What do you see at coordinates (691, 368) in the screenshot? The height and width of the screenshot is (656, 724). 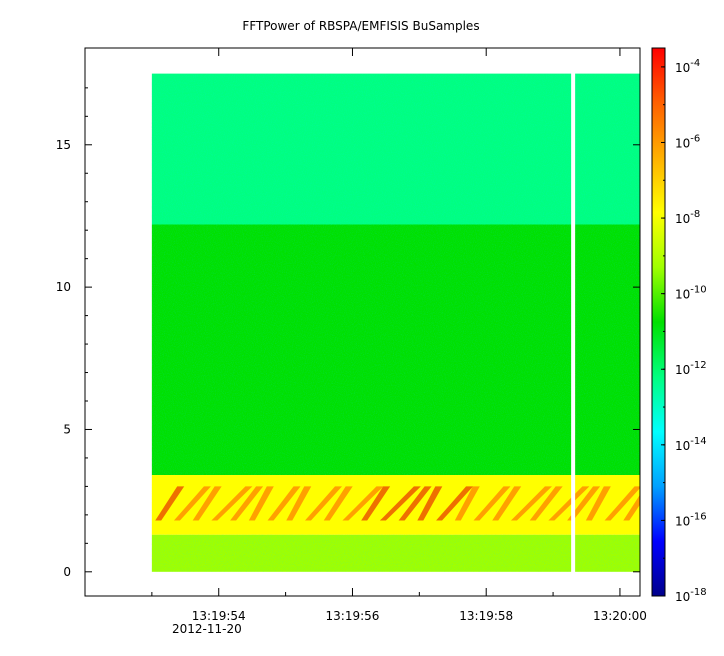 I see `colorbar-tick-label: 10⁻¹²` at bounding box center [691, 368].